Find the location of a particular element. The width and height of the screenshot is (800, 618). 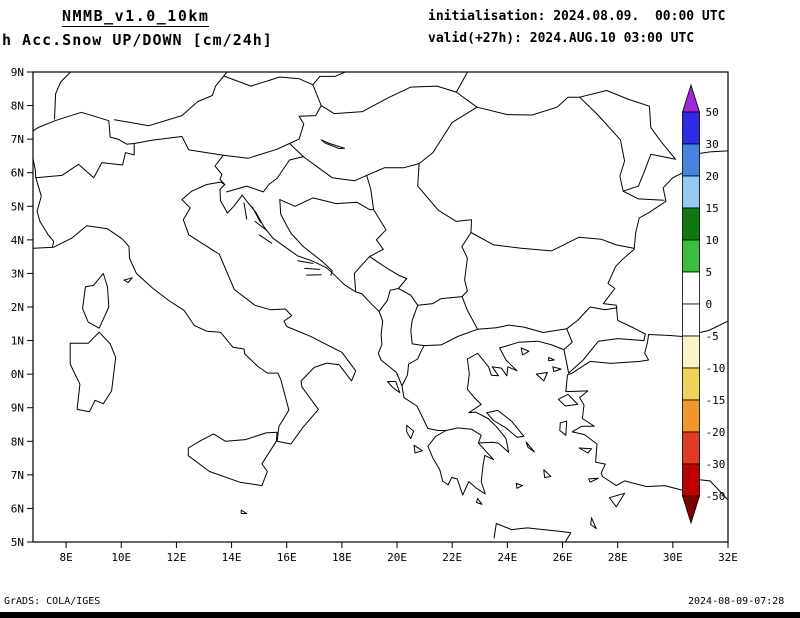

lat-tick-label: 46N is located at coordinates (17, 173).